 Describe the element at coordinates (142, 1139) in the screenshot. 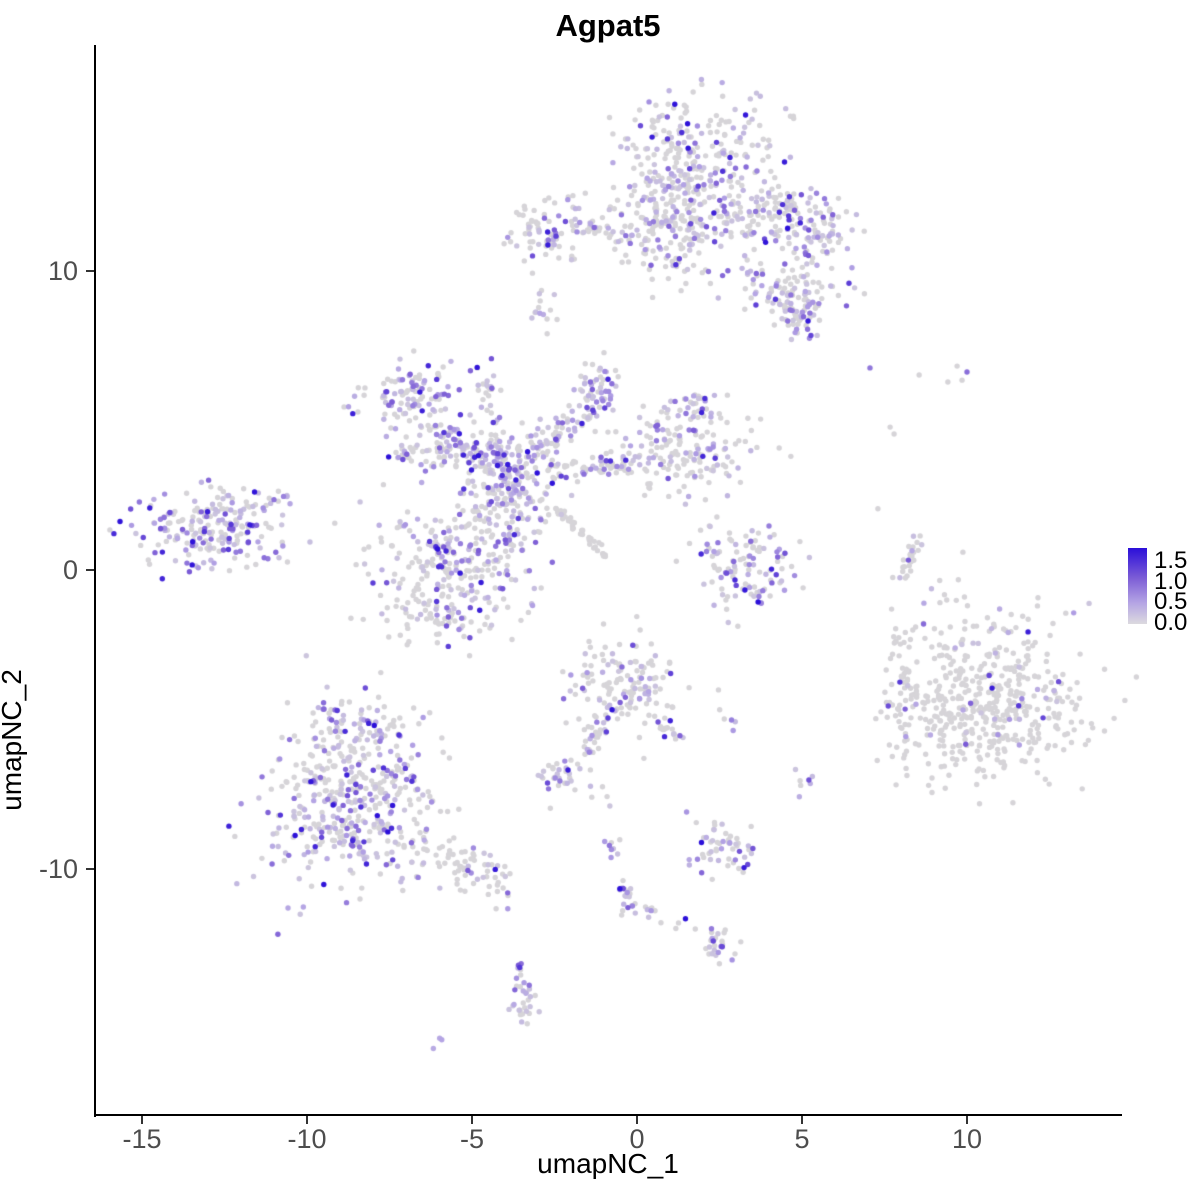

I see `x-tick-label: -15` at that location.